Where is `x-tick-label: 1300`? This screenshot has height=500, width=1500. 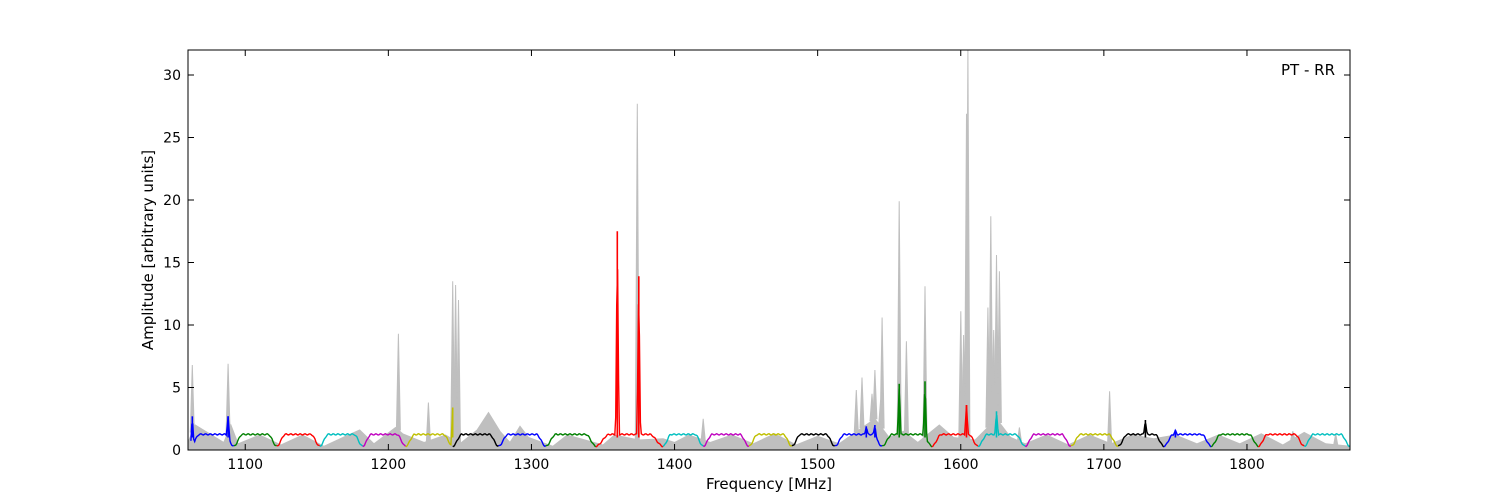
x-tick-label: 1300 is located at coordinates (532, 465).